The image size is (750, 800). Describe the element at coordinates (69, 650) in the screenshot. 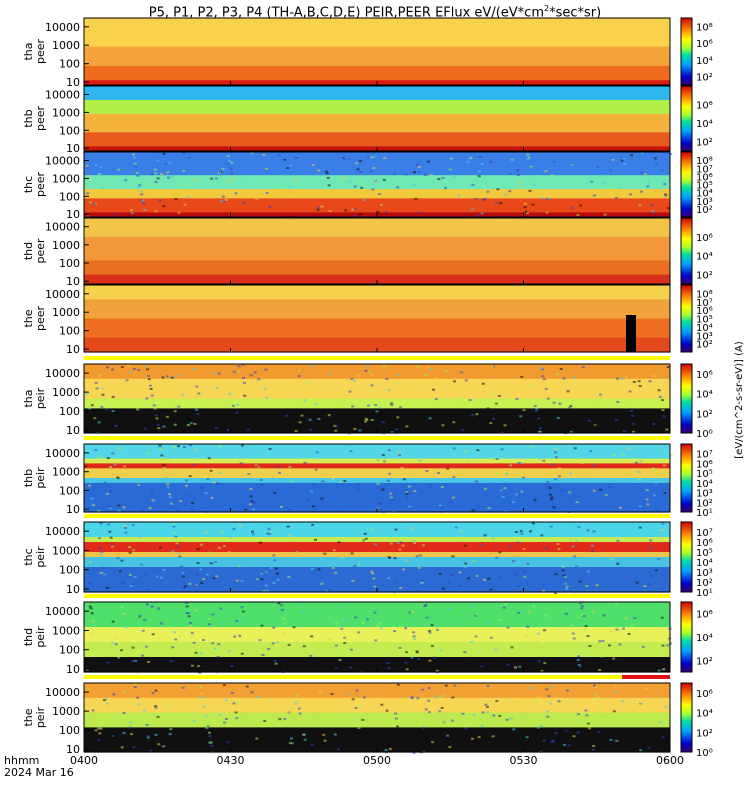

I see `y-tick-label: 100` at that location.